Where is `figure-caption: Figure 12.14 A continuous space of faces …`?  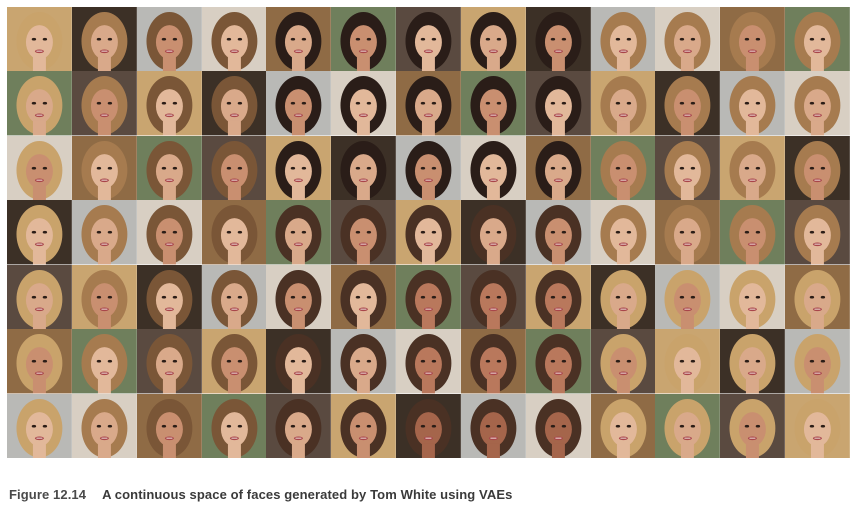 figure-caption: Figure 12.14 A continuous space of faces … is located at coordinates (260, 494).